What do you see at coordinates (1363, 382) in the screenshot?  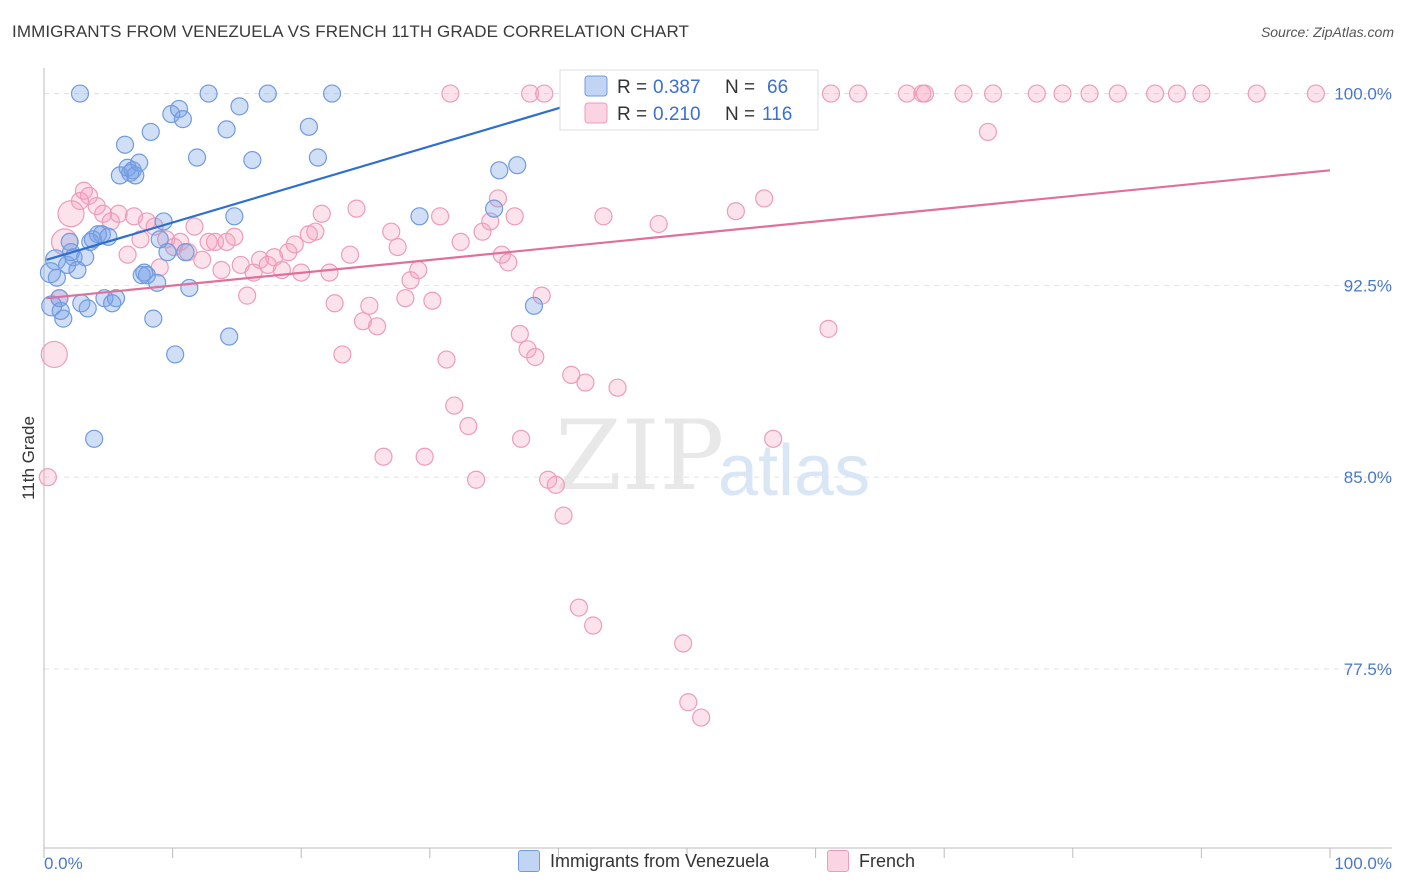 I see `y-tick-labels: 77.5% 85.0% 92.5% 100.0%` at bounding box center [1363, 382].